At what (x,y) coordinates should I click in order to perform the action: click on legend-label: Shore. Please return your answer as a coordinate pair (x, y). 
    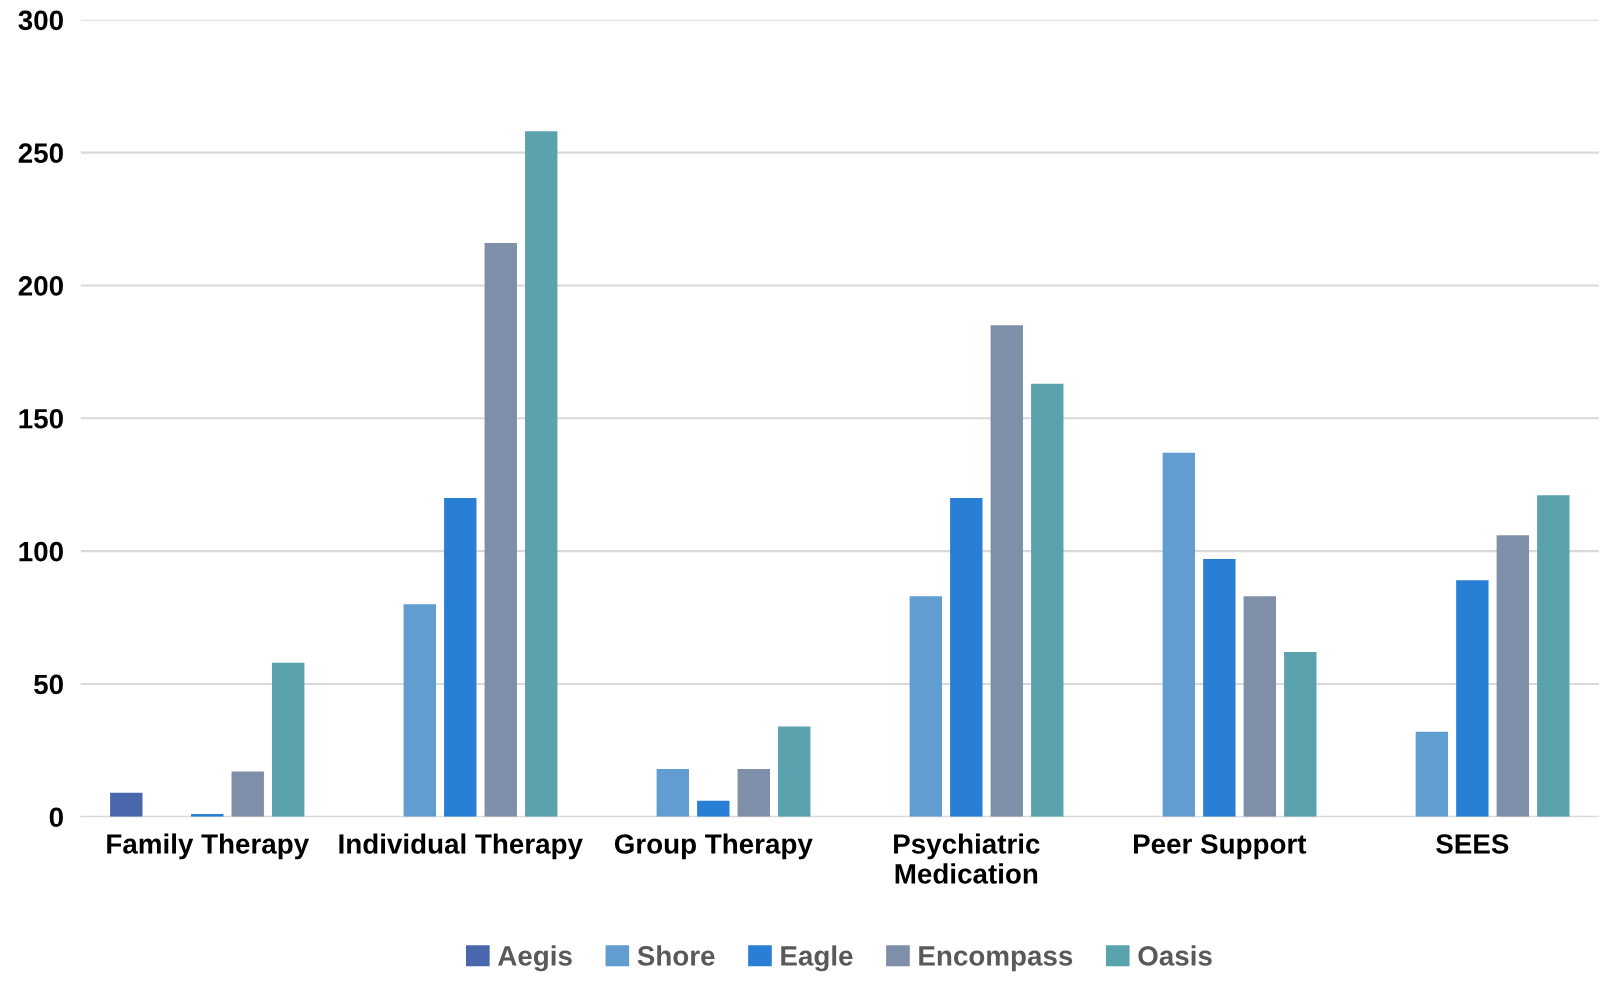
    Looking at the image, I should click on (676, 955).